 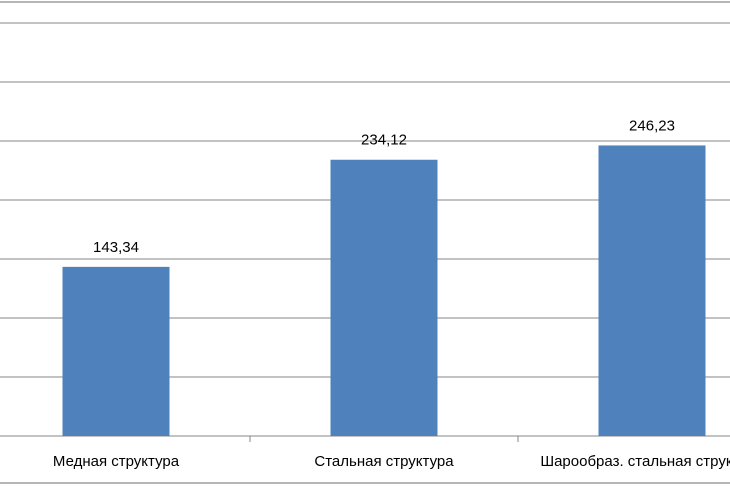 What do you see at coordinates (384, 461) in the screenshot?
I see `x-tick-label: Стальная структура` at bounding box center [384, 461].